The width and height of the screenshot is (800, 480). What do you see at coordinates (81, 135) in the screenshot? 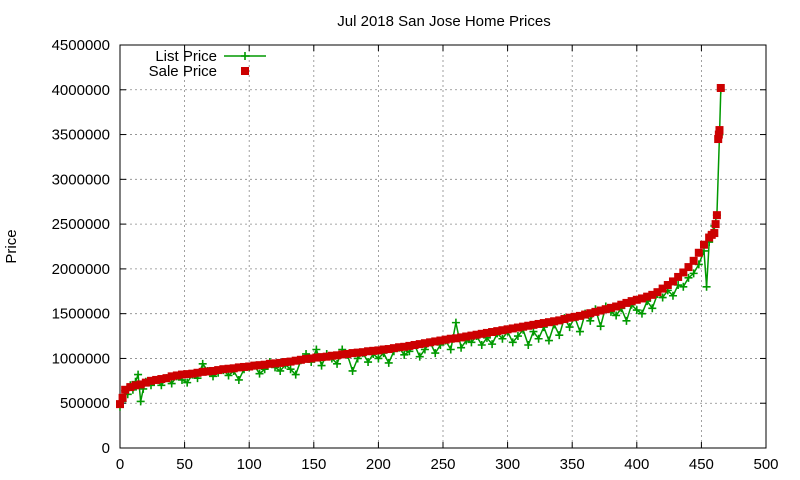
I see `y-tick-label: 3500000` at bounding box center [81, 135].